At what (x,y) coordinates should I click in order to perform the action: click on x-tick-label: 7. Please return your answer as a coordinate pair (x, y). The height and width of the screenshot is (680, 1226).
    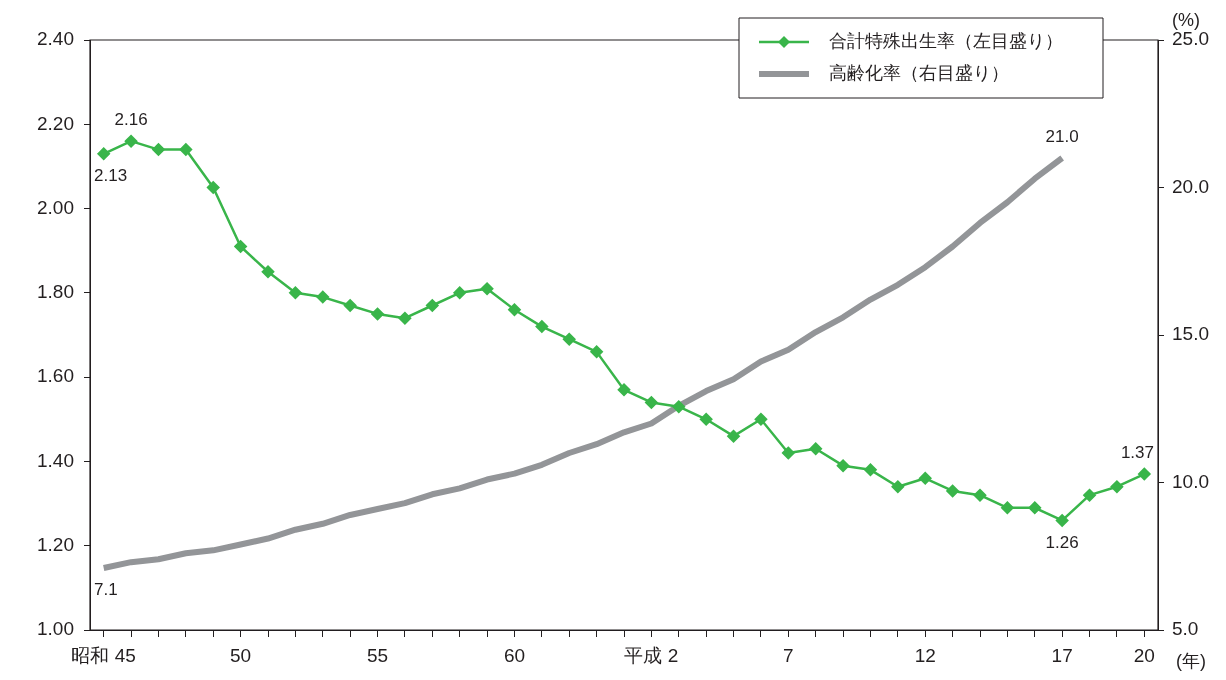
    Looking at the image, I should click on (788, 655).